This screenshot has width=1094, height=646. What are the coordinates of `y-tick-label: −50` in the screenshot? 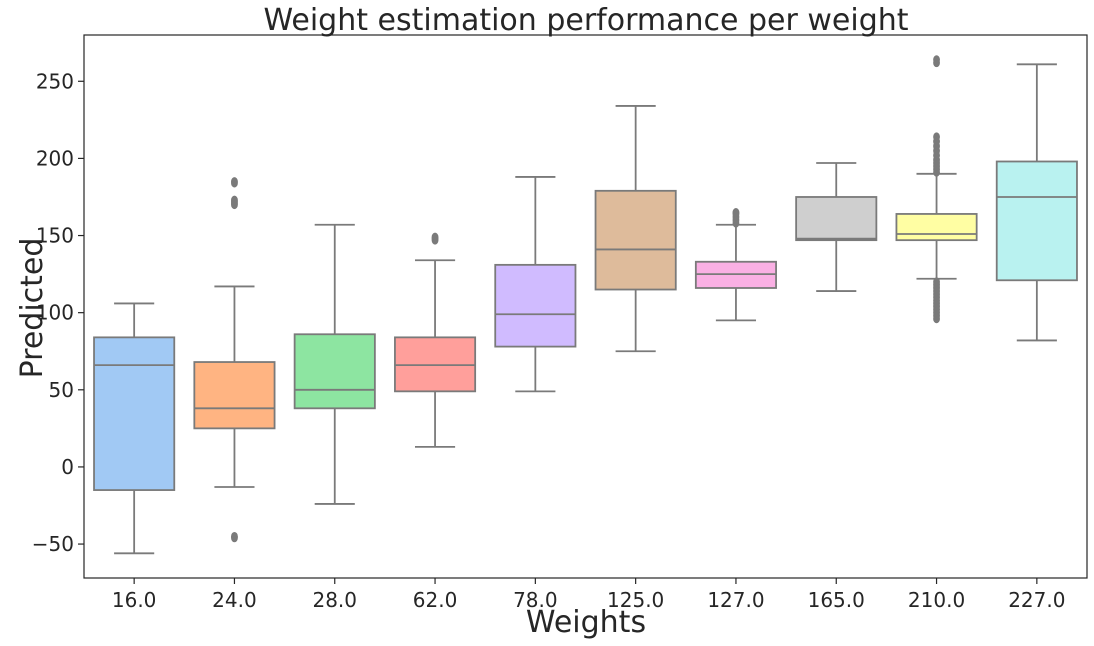 It's located at (53, 544).